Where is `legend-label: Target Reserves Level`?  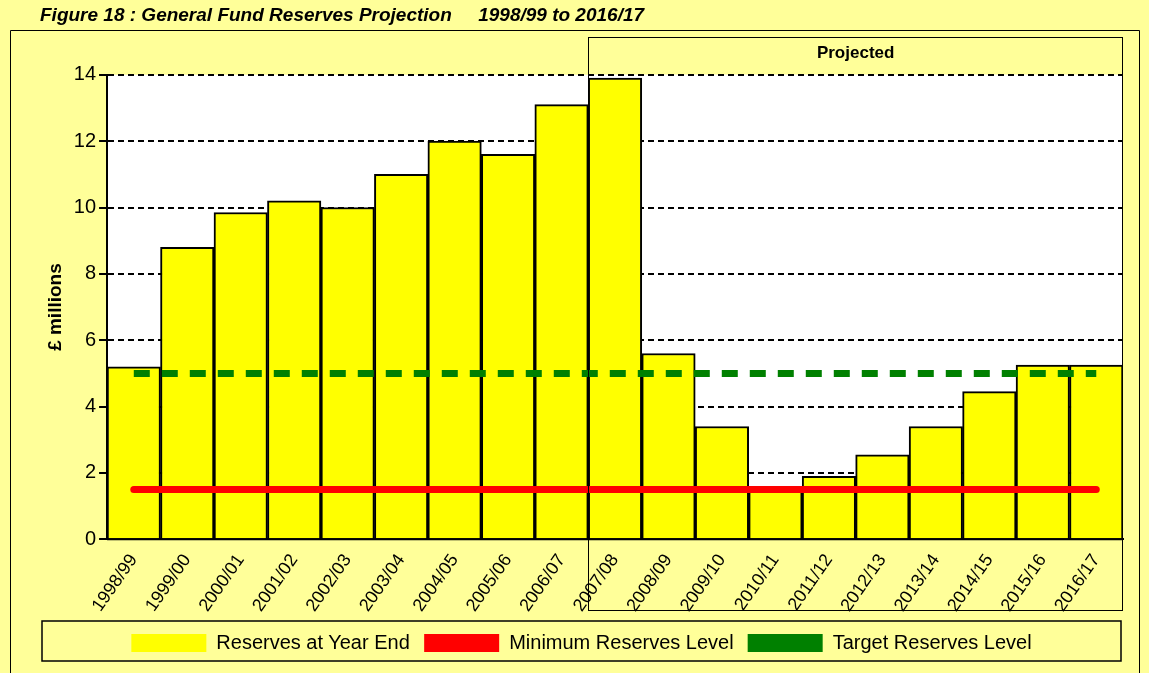
legend-label: Target Reserves Level is located at coordinates (932, 641).